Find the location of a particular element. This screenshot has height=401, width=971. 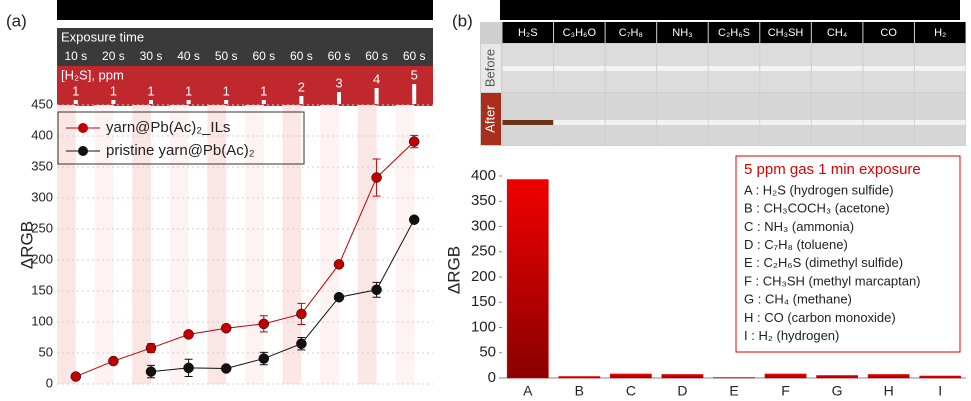

y-tick-label: 150 is located at coordinates (42, 289).